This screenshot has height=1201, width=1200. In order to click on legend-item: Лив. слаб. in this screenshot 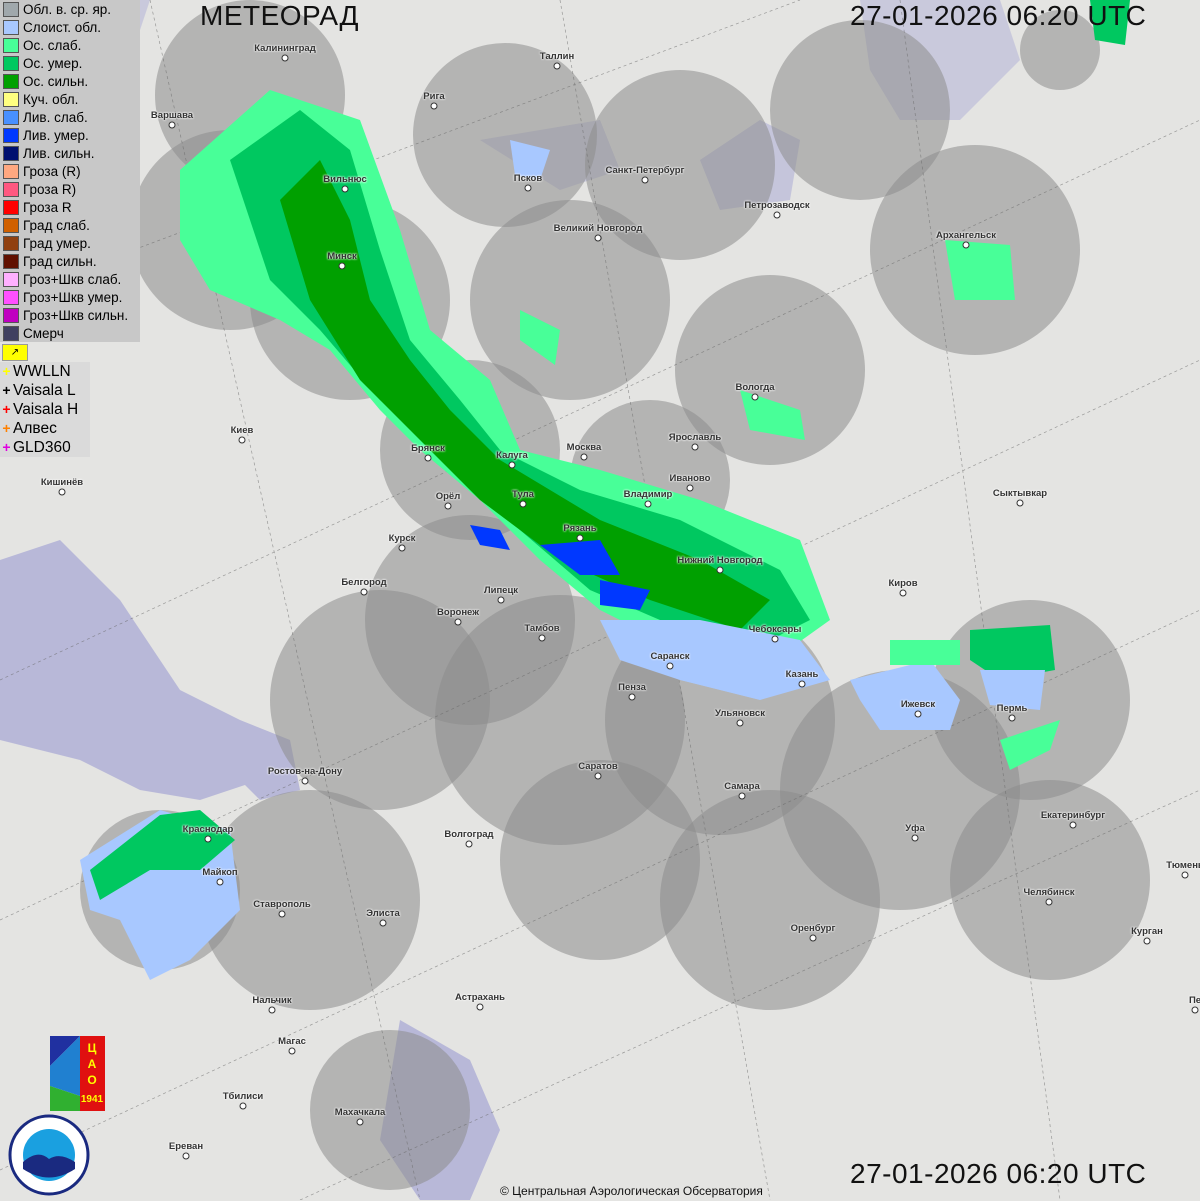, I will do `click(70, 117)`.